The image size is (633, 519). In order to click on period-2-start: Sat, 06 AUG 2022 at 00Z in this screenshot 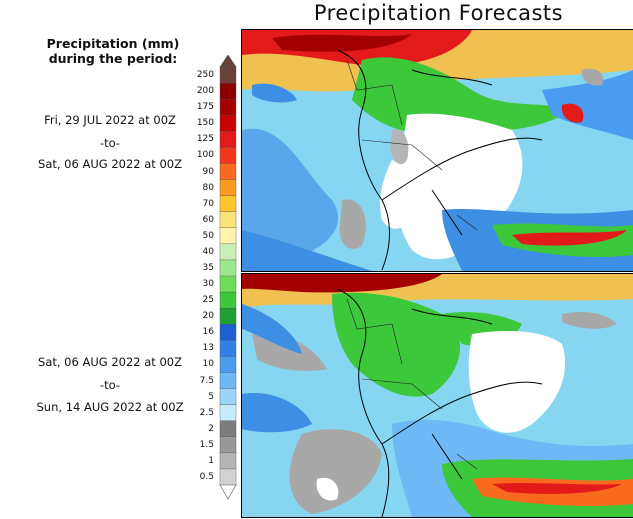, I will do `click(110, 362)`.